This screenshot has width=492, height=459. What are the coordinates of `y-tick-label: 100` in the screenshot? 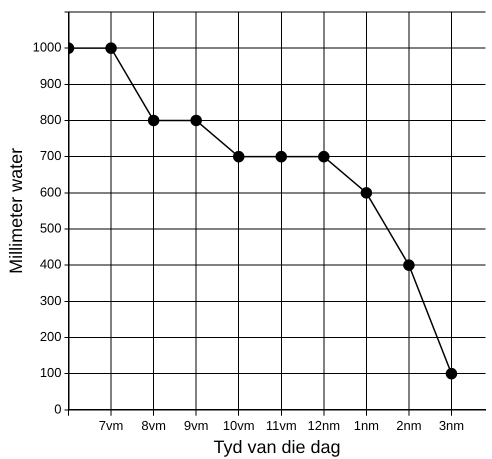 It's located at (51, 372).